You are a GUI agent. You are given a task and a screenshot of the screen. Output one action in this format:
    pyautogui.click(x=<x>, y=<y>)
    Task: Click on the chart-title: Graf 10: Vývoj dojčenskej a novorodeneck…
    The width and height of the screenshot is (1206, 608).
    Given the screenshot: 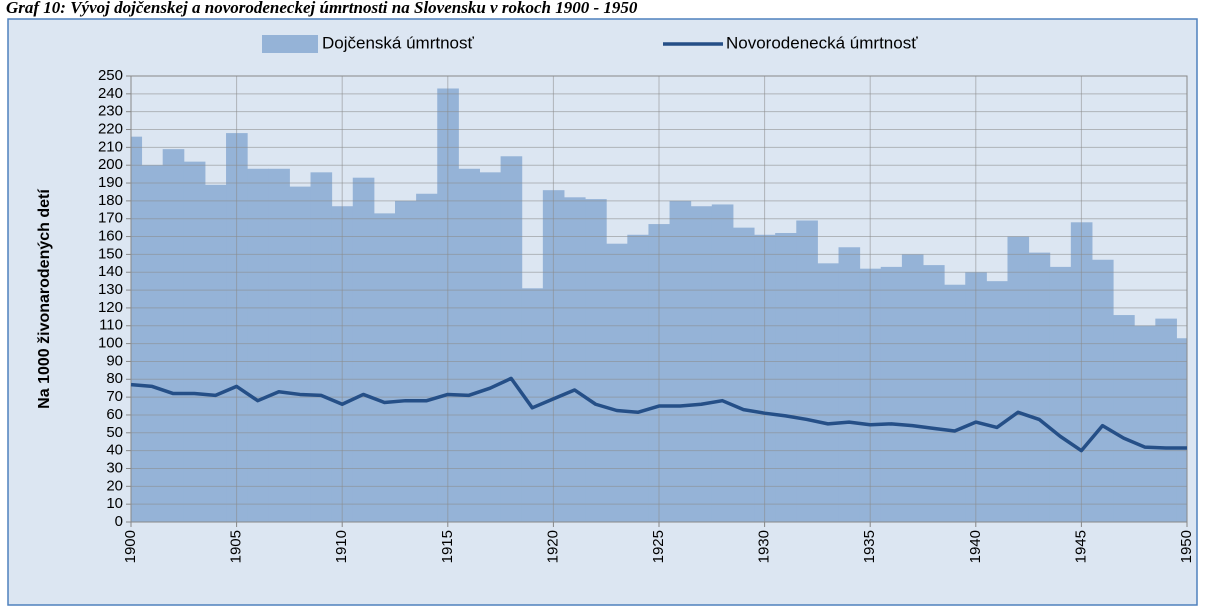 What is the action you would take?
    pyautogui.click(x=322, y=8)
    